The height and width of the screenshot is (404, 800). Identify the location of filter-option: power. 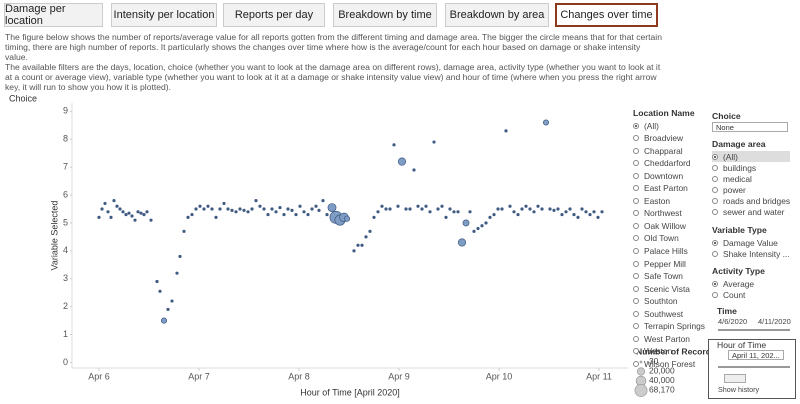
(729, 189).